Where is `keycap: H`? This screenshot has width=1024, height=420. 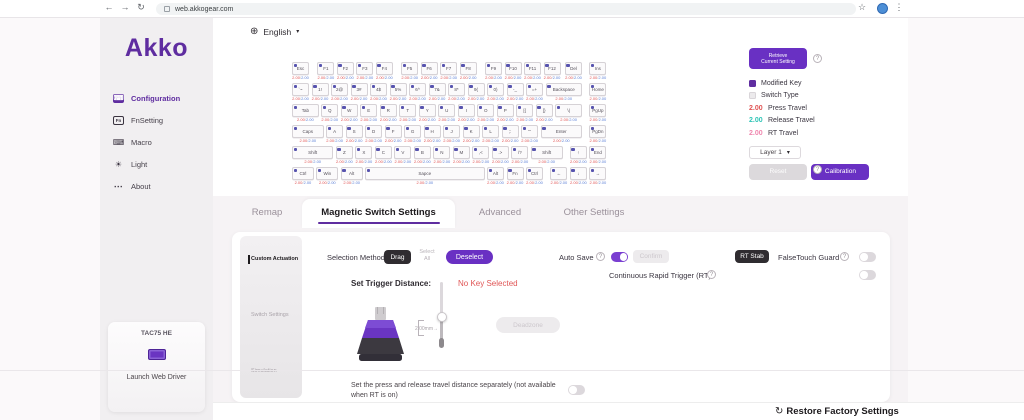
keycap: H is located at coordinates (432, 131).